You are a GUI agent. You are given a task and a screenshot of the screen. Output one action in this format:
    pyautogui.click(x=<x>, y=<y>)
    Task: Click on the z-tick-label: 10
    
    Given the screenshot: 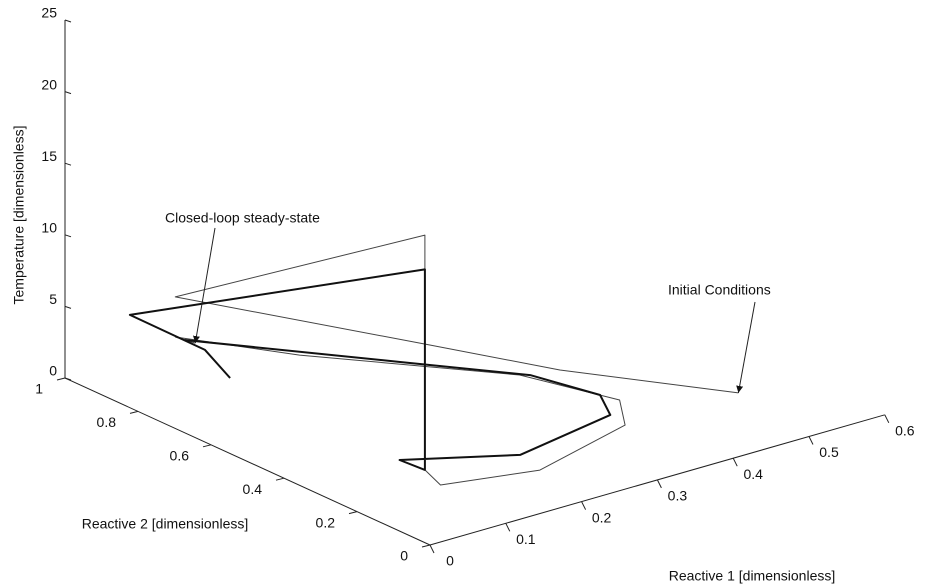 What is the action you would take?
    pyautogui.click(x=49, y=228)
    